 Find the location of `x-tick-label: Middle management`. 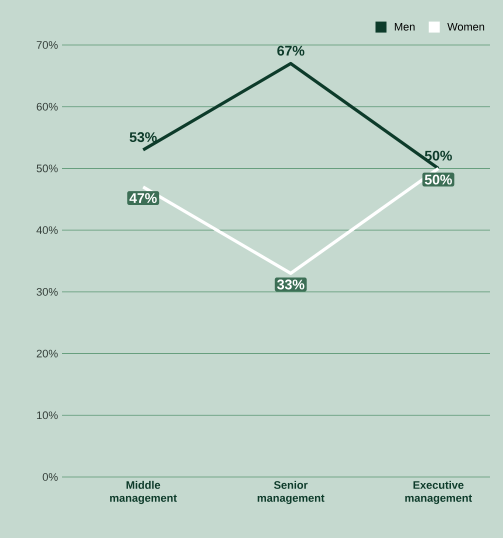

x-tick-label: Middle management is located at coordinates (143, 492).